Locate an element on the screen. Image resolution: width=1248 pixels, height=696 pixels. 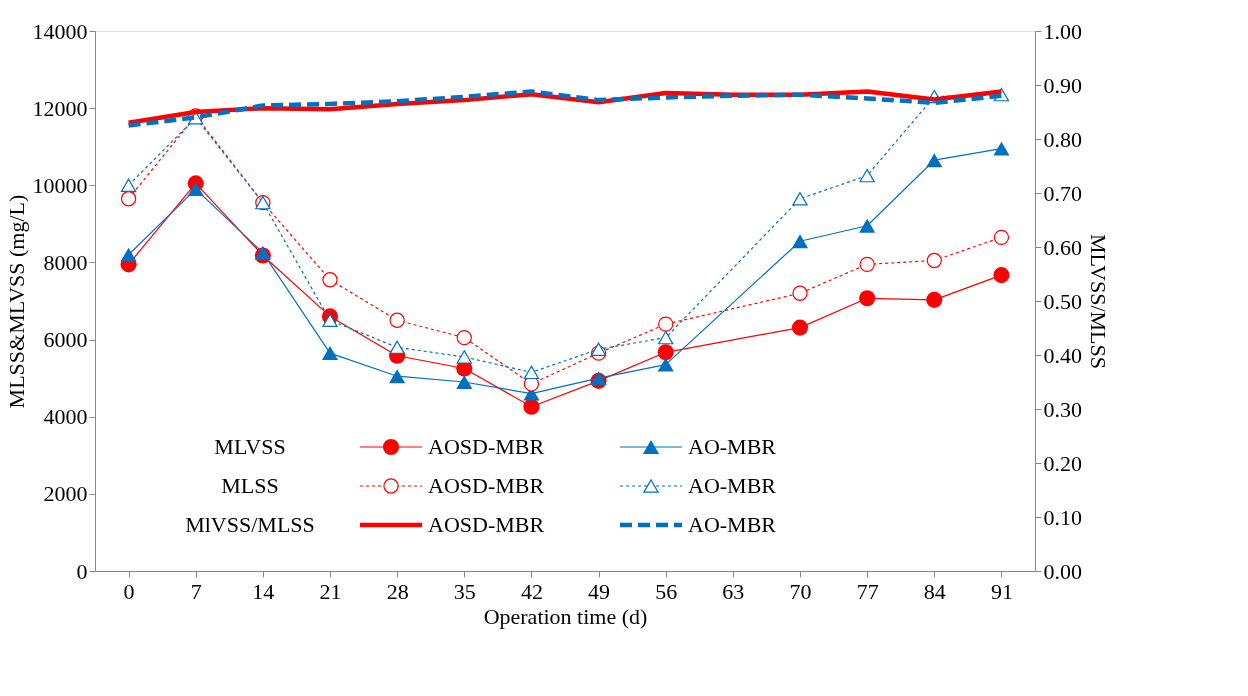
y-tick-label: 6000 is located at coordinates (65, 340).